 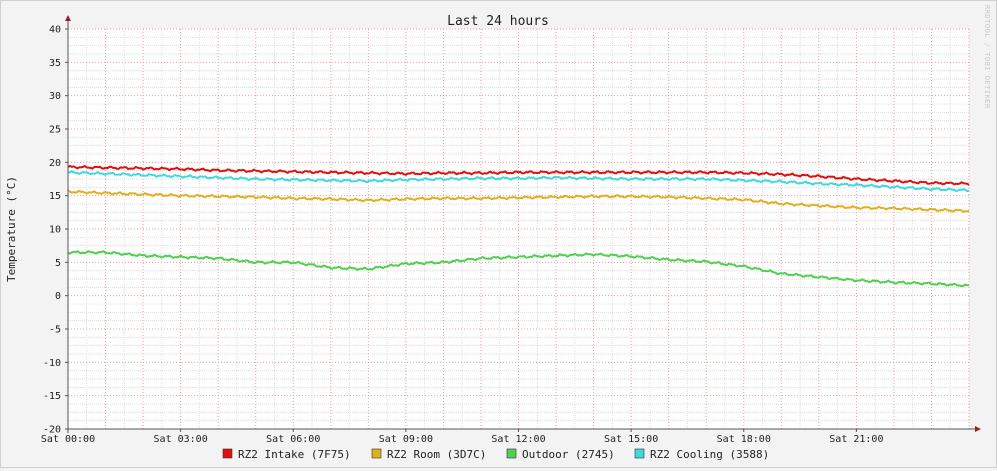 I want to click on y-axis-arrow, so click(x=68, y=18).